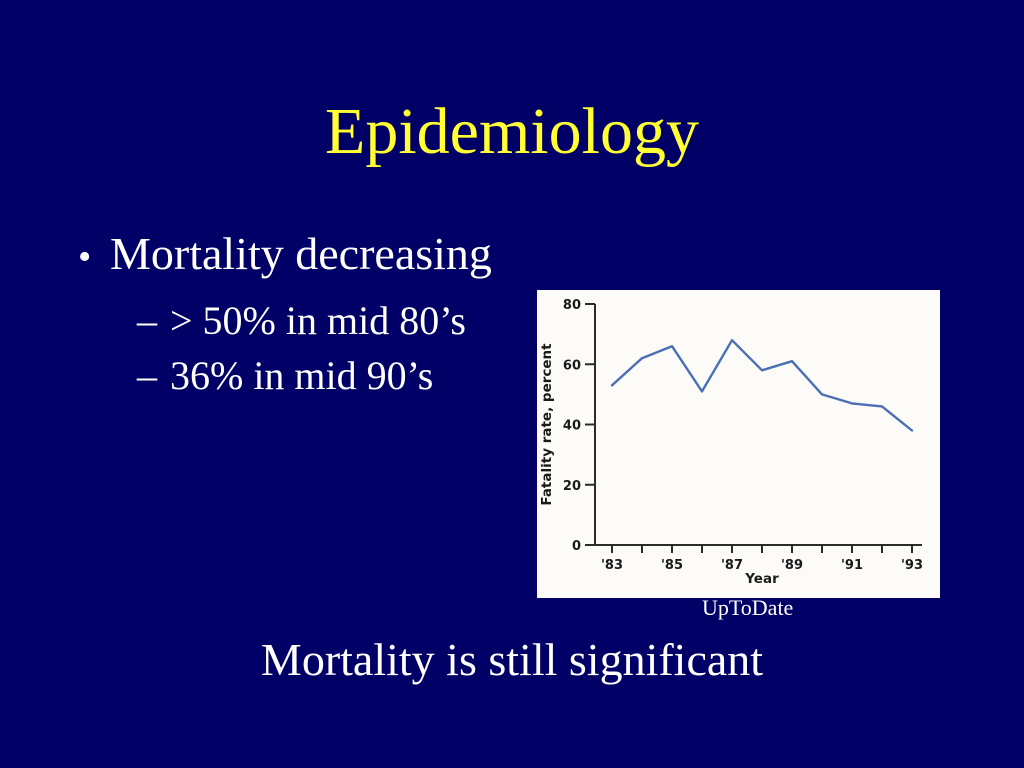  What do you see at coordinates (761, 579) in the screenshot?
I see `svg-text: Year` at bounding box center [761, 579].